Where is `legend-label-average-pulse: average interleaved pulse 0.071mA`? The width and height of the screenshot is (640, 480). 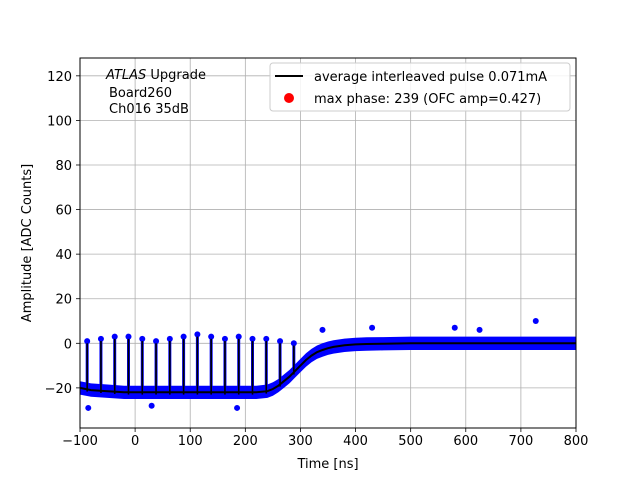 legend-label-average-pulse: average interleaved pulse 0.071mA is located at coordinates (430, 77).